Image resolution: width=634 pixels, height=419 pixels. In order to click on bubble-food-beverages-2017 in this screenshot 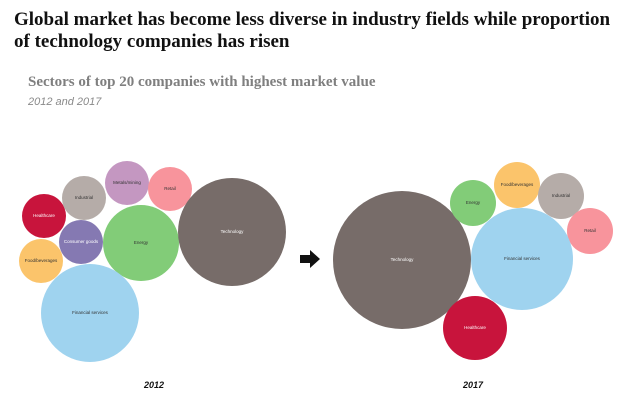, I will do `click(517, 185)`.